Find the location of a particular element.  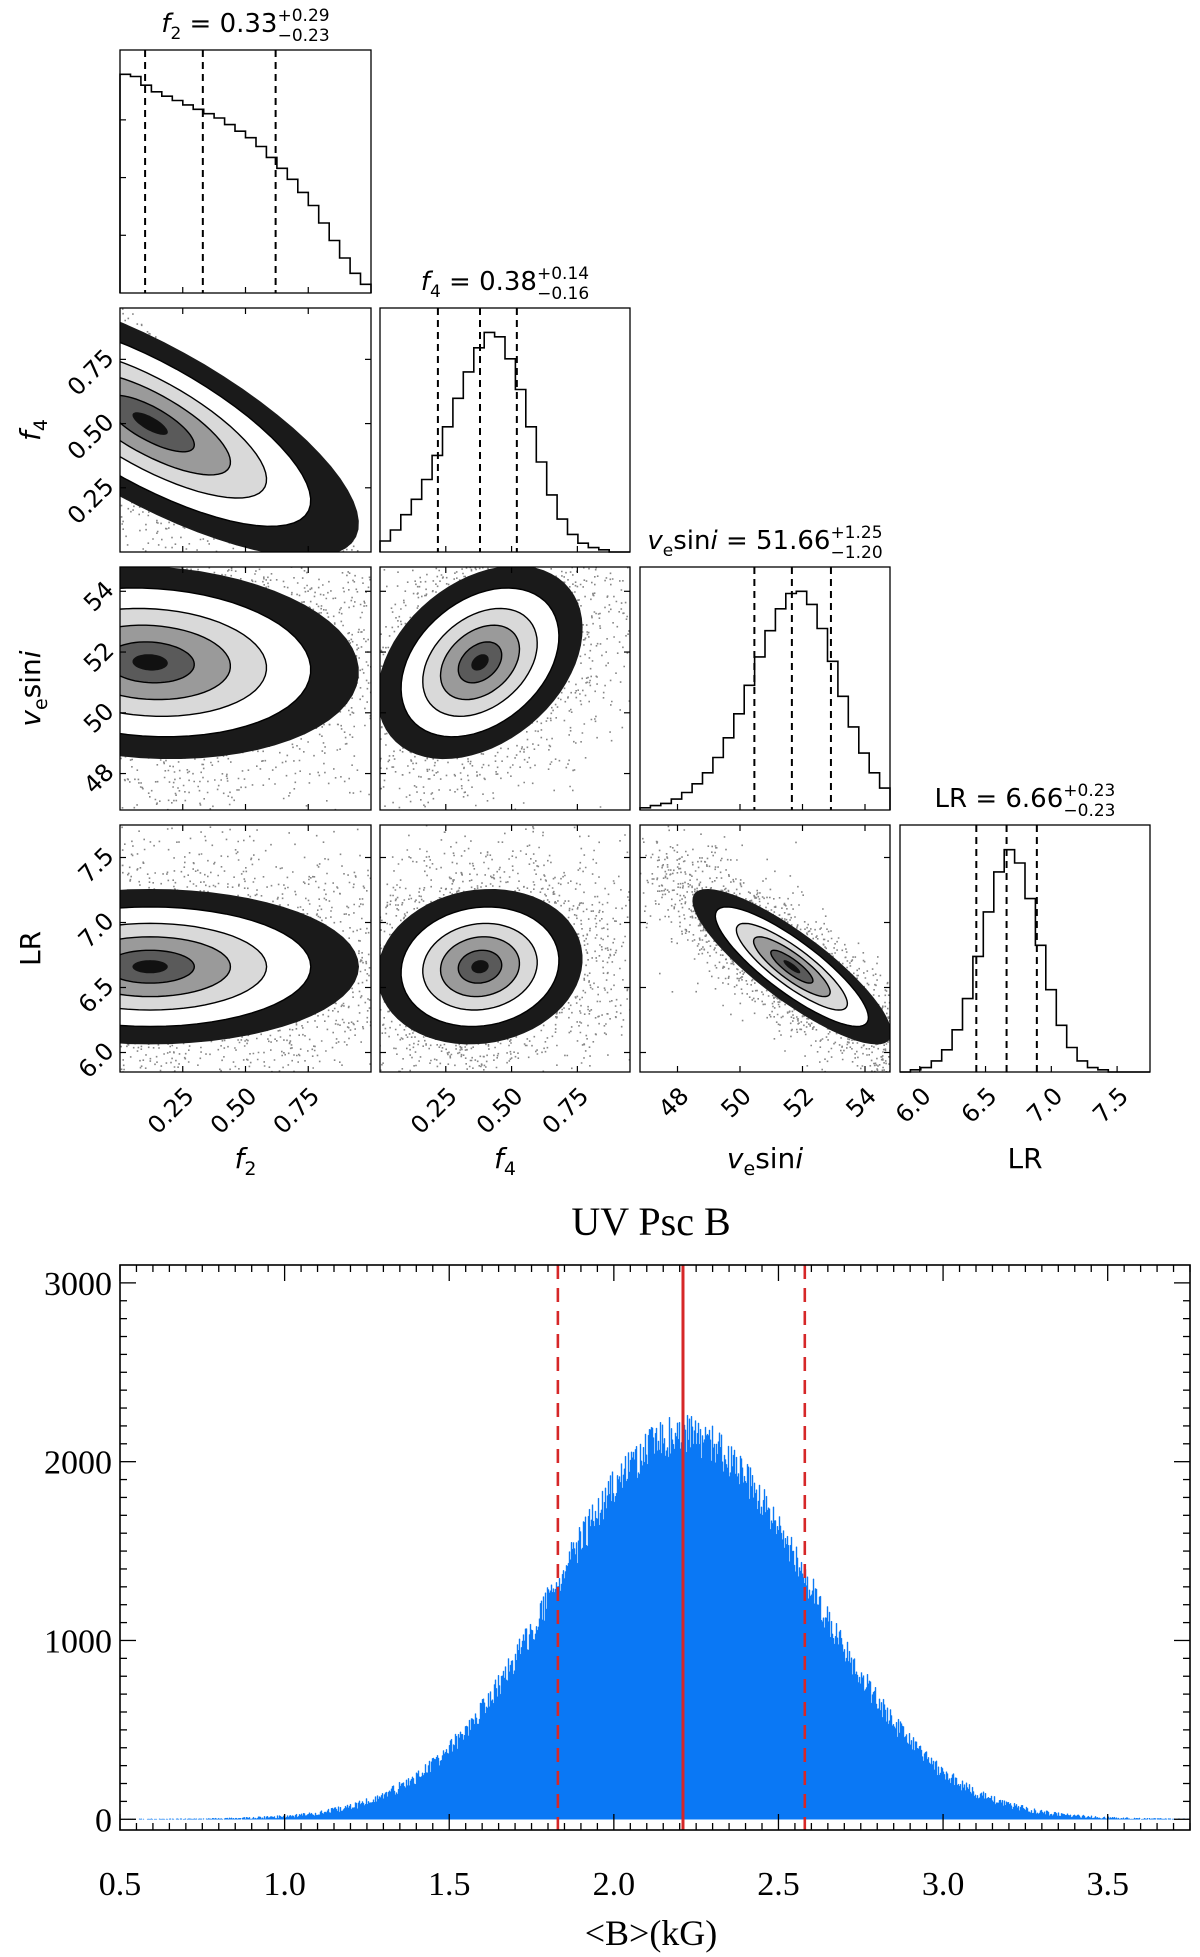

title-part: e is located at coordinates (668, 551).